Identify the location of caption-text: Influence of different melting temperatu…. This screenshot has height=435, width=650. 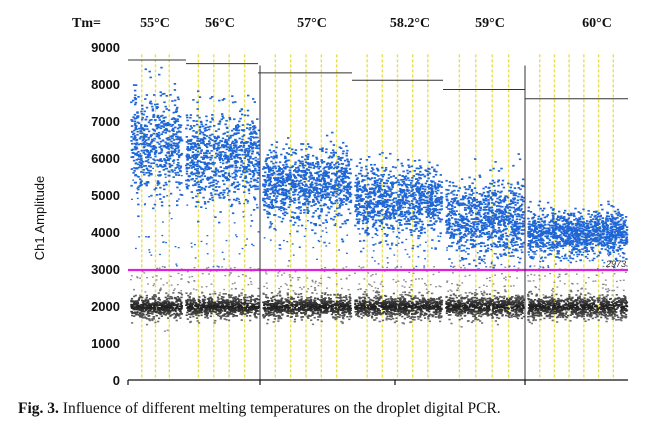
(279, 408).